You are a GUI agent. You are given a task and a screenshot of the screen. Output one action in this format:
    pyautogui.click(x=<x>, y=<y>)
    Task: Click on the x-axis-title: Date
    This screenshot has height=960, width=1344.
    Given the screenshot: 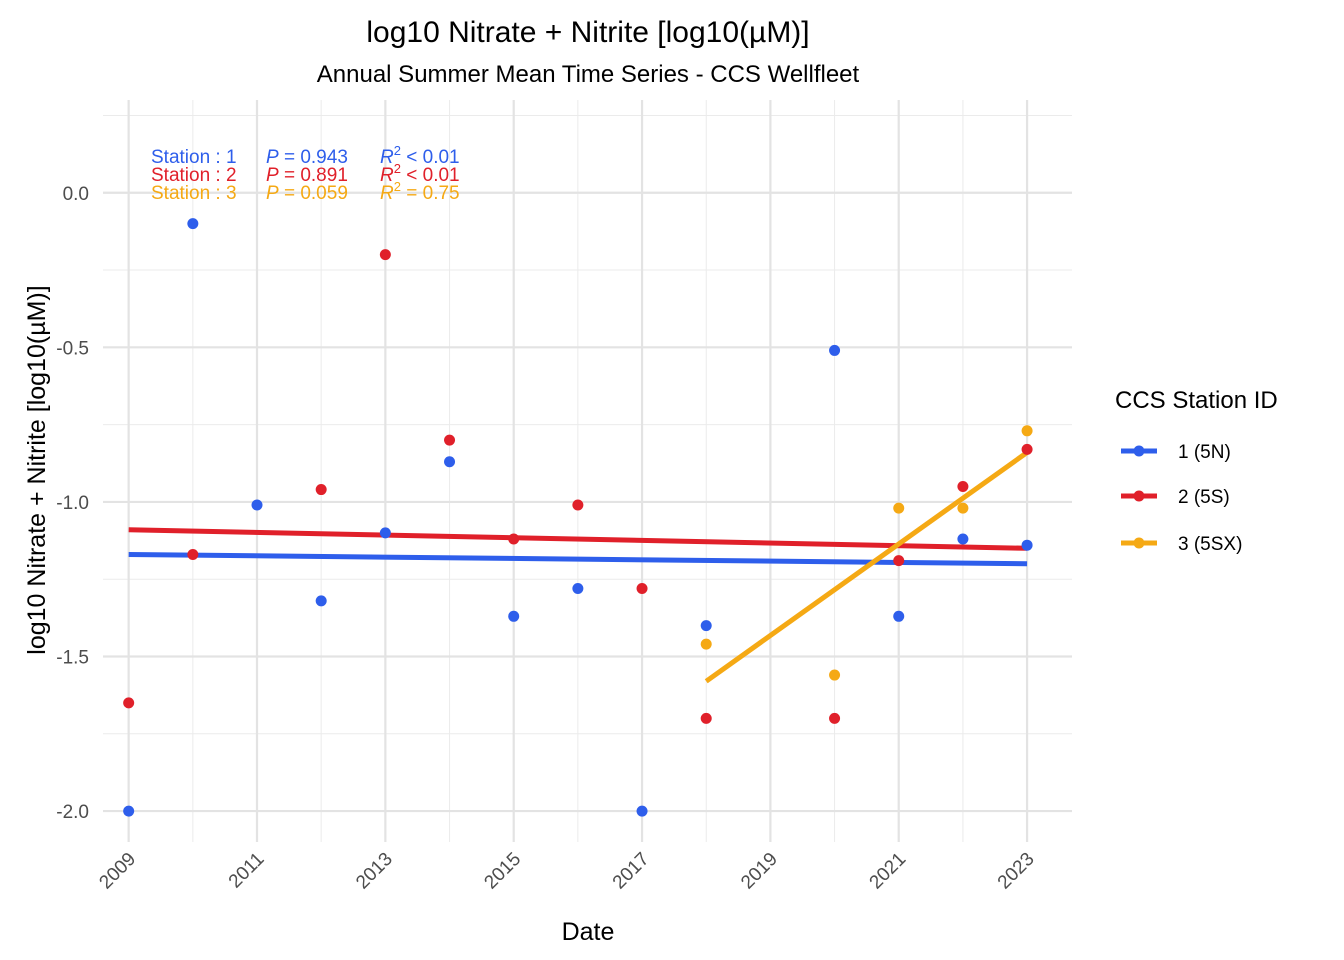 What is the action you would take?
    pyautogui.click(x=588, y=932)
    